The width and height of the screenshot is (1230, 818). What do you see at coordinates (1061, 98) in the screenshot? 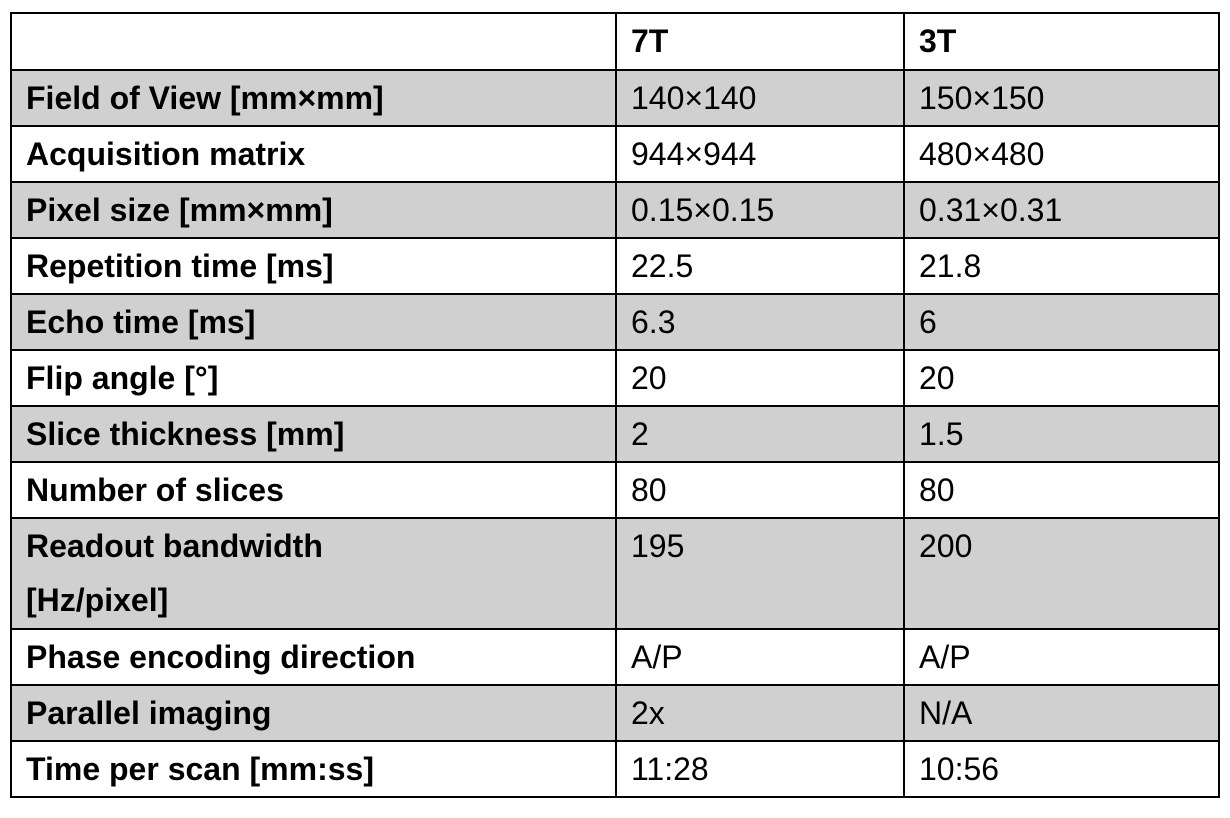
I see `cell-value: 150×150` at bounding box center [1061, 98].